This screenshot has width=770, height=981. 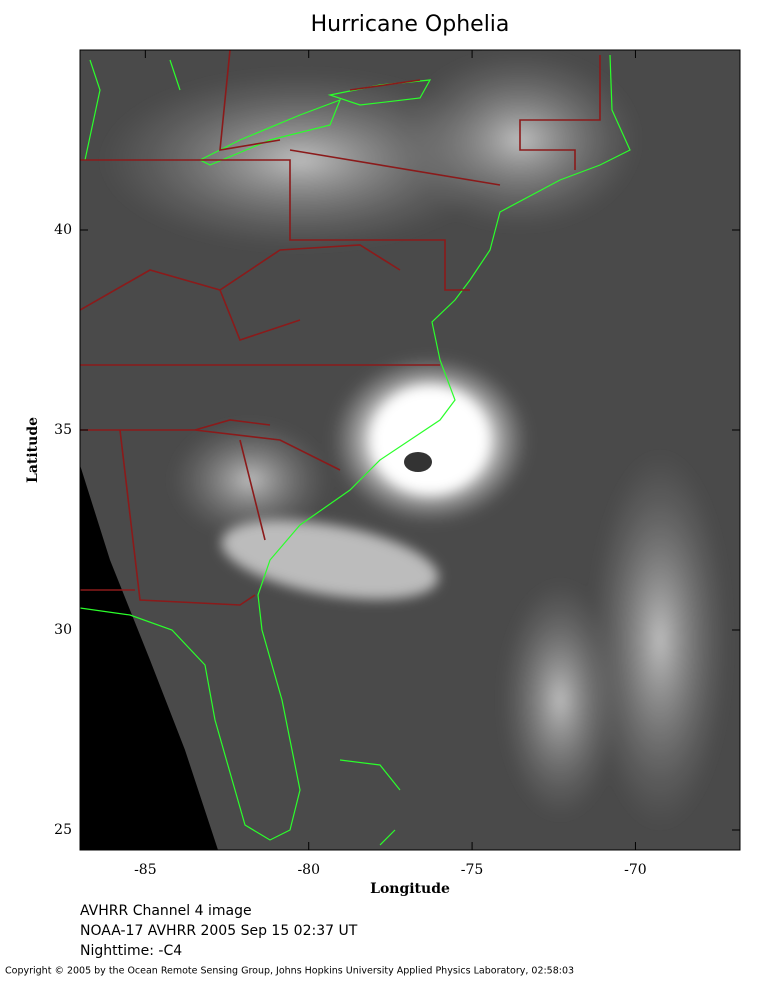 What do you see at coordinates (219, 931) in the screenshot?
I see `note: NOAA-17 AVHRR 2005 Sep 15 02:37 UT` at bounding box center [219, 931].